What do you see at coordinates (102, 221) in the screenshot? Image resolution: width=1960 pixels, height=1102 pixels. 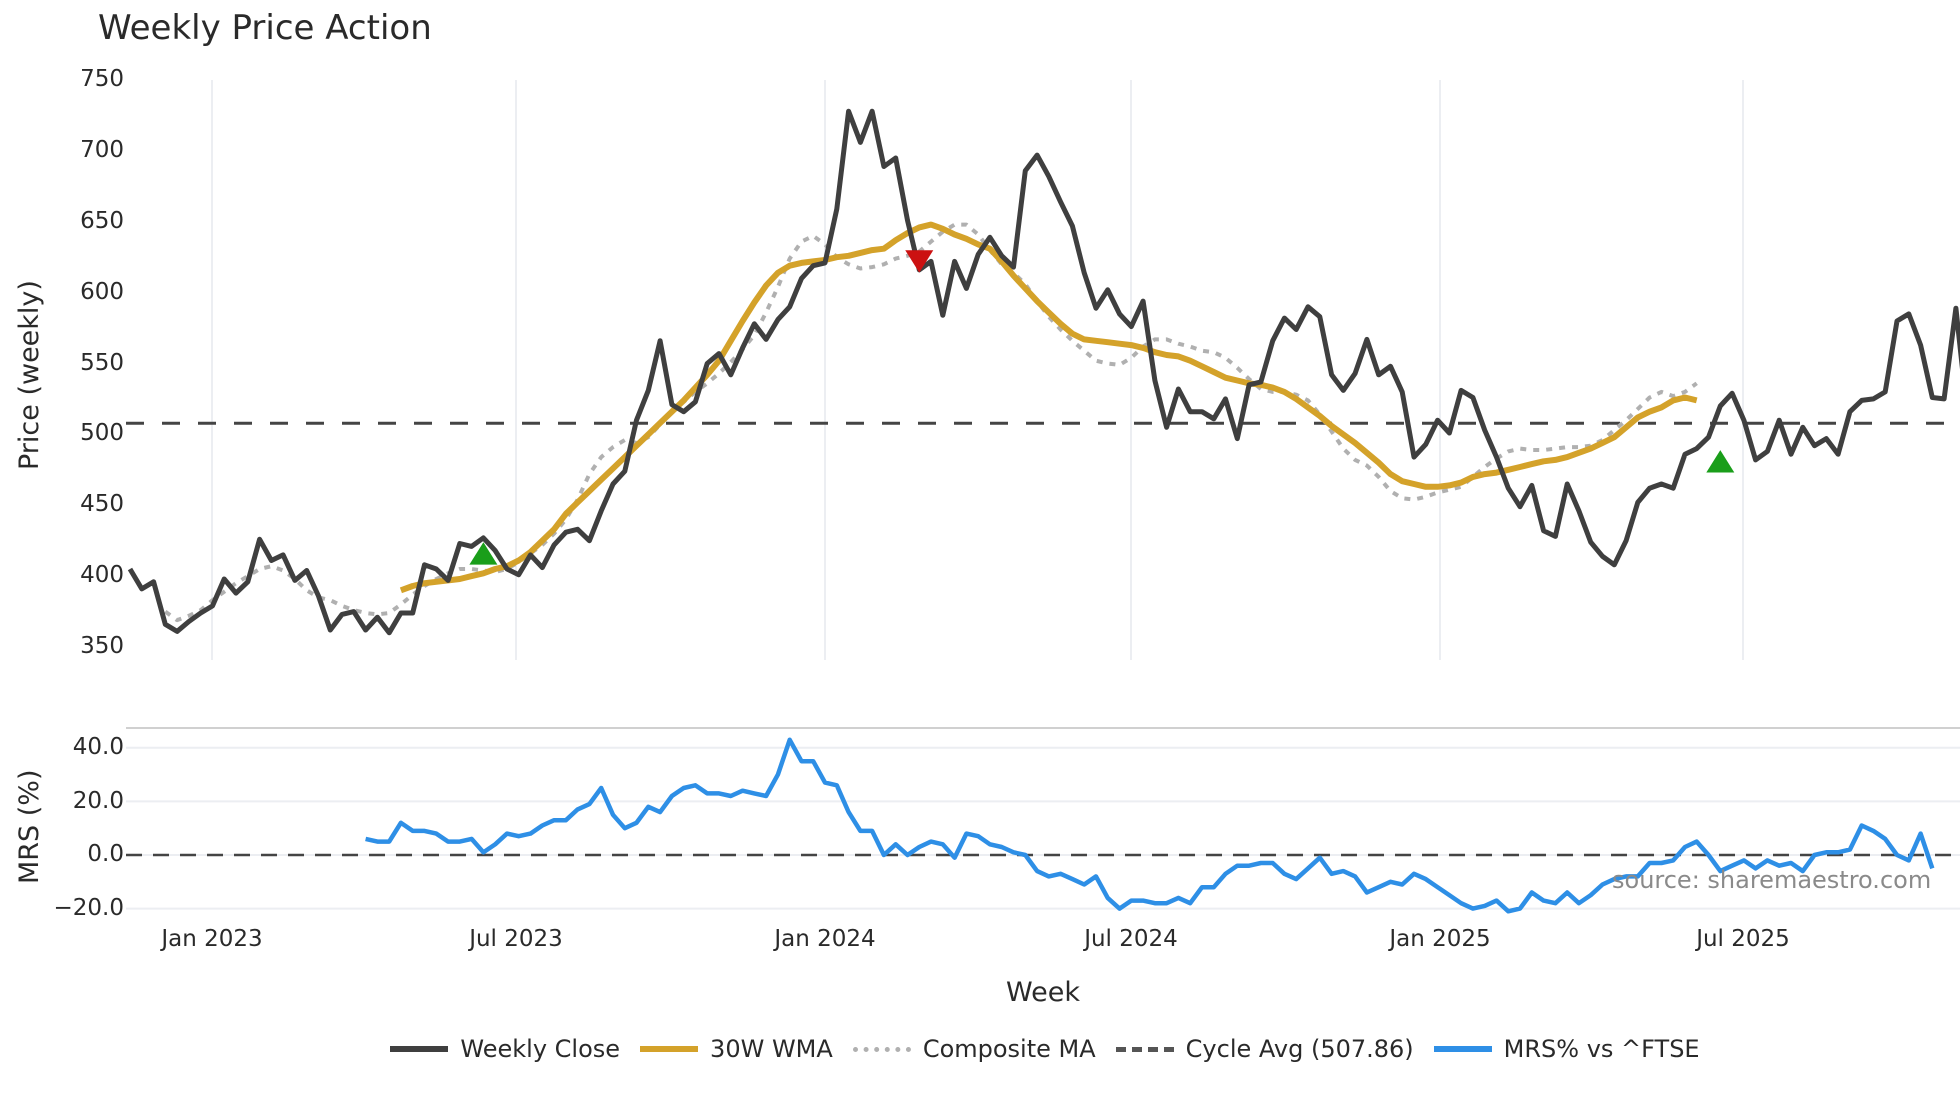 I see `price-ytick: 650` at bounding box center [102, 221].